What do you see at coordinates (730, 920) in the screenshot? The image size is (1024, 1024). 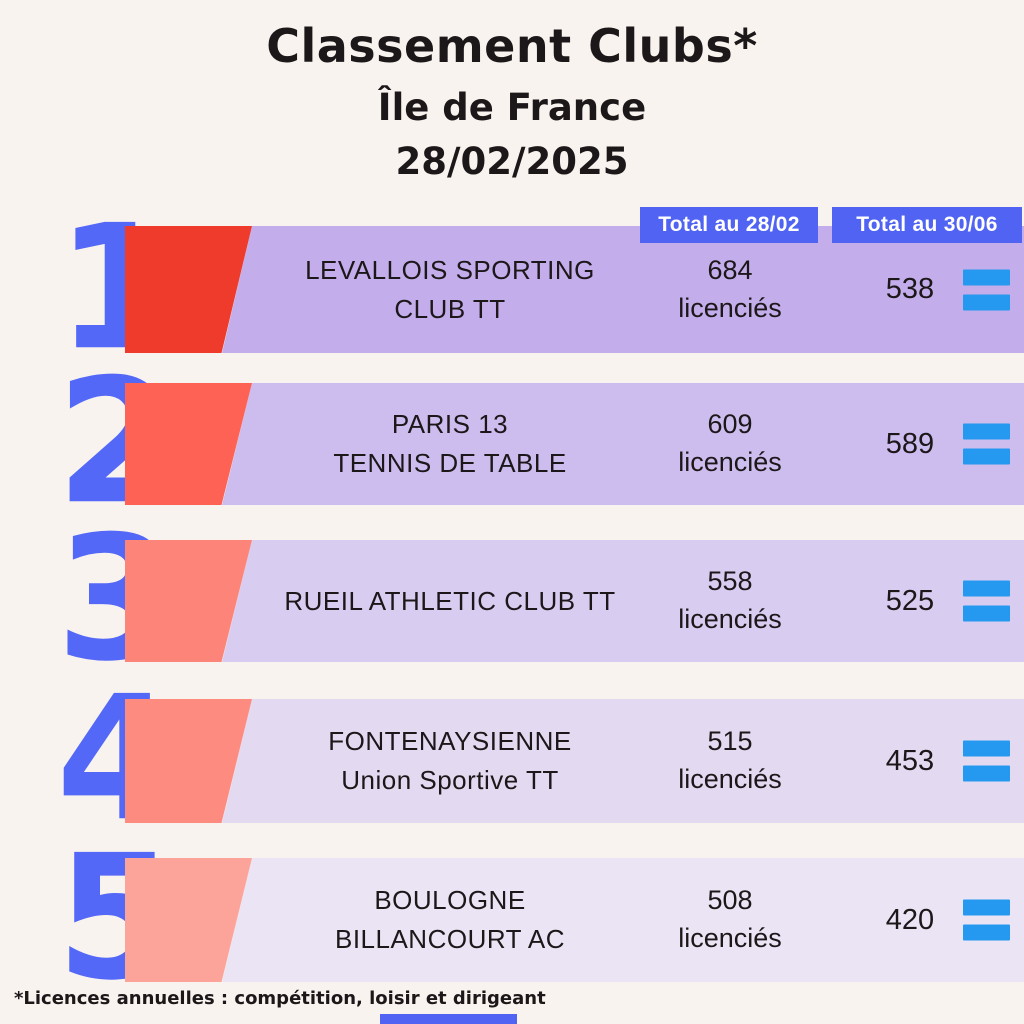 I see `total-2802-value: 508 licenciés` at bounding box center [730, 920].